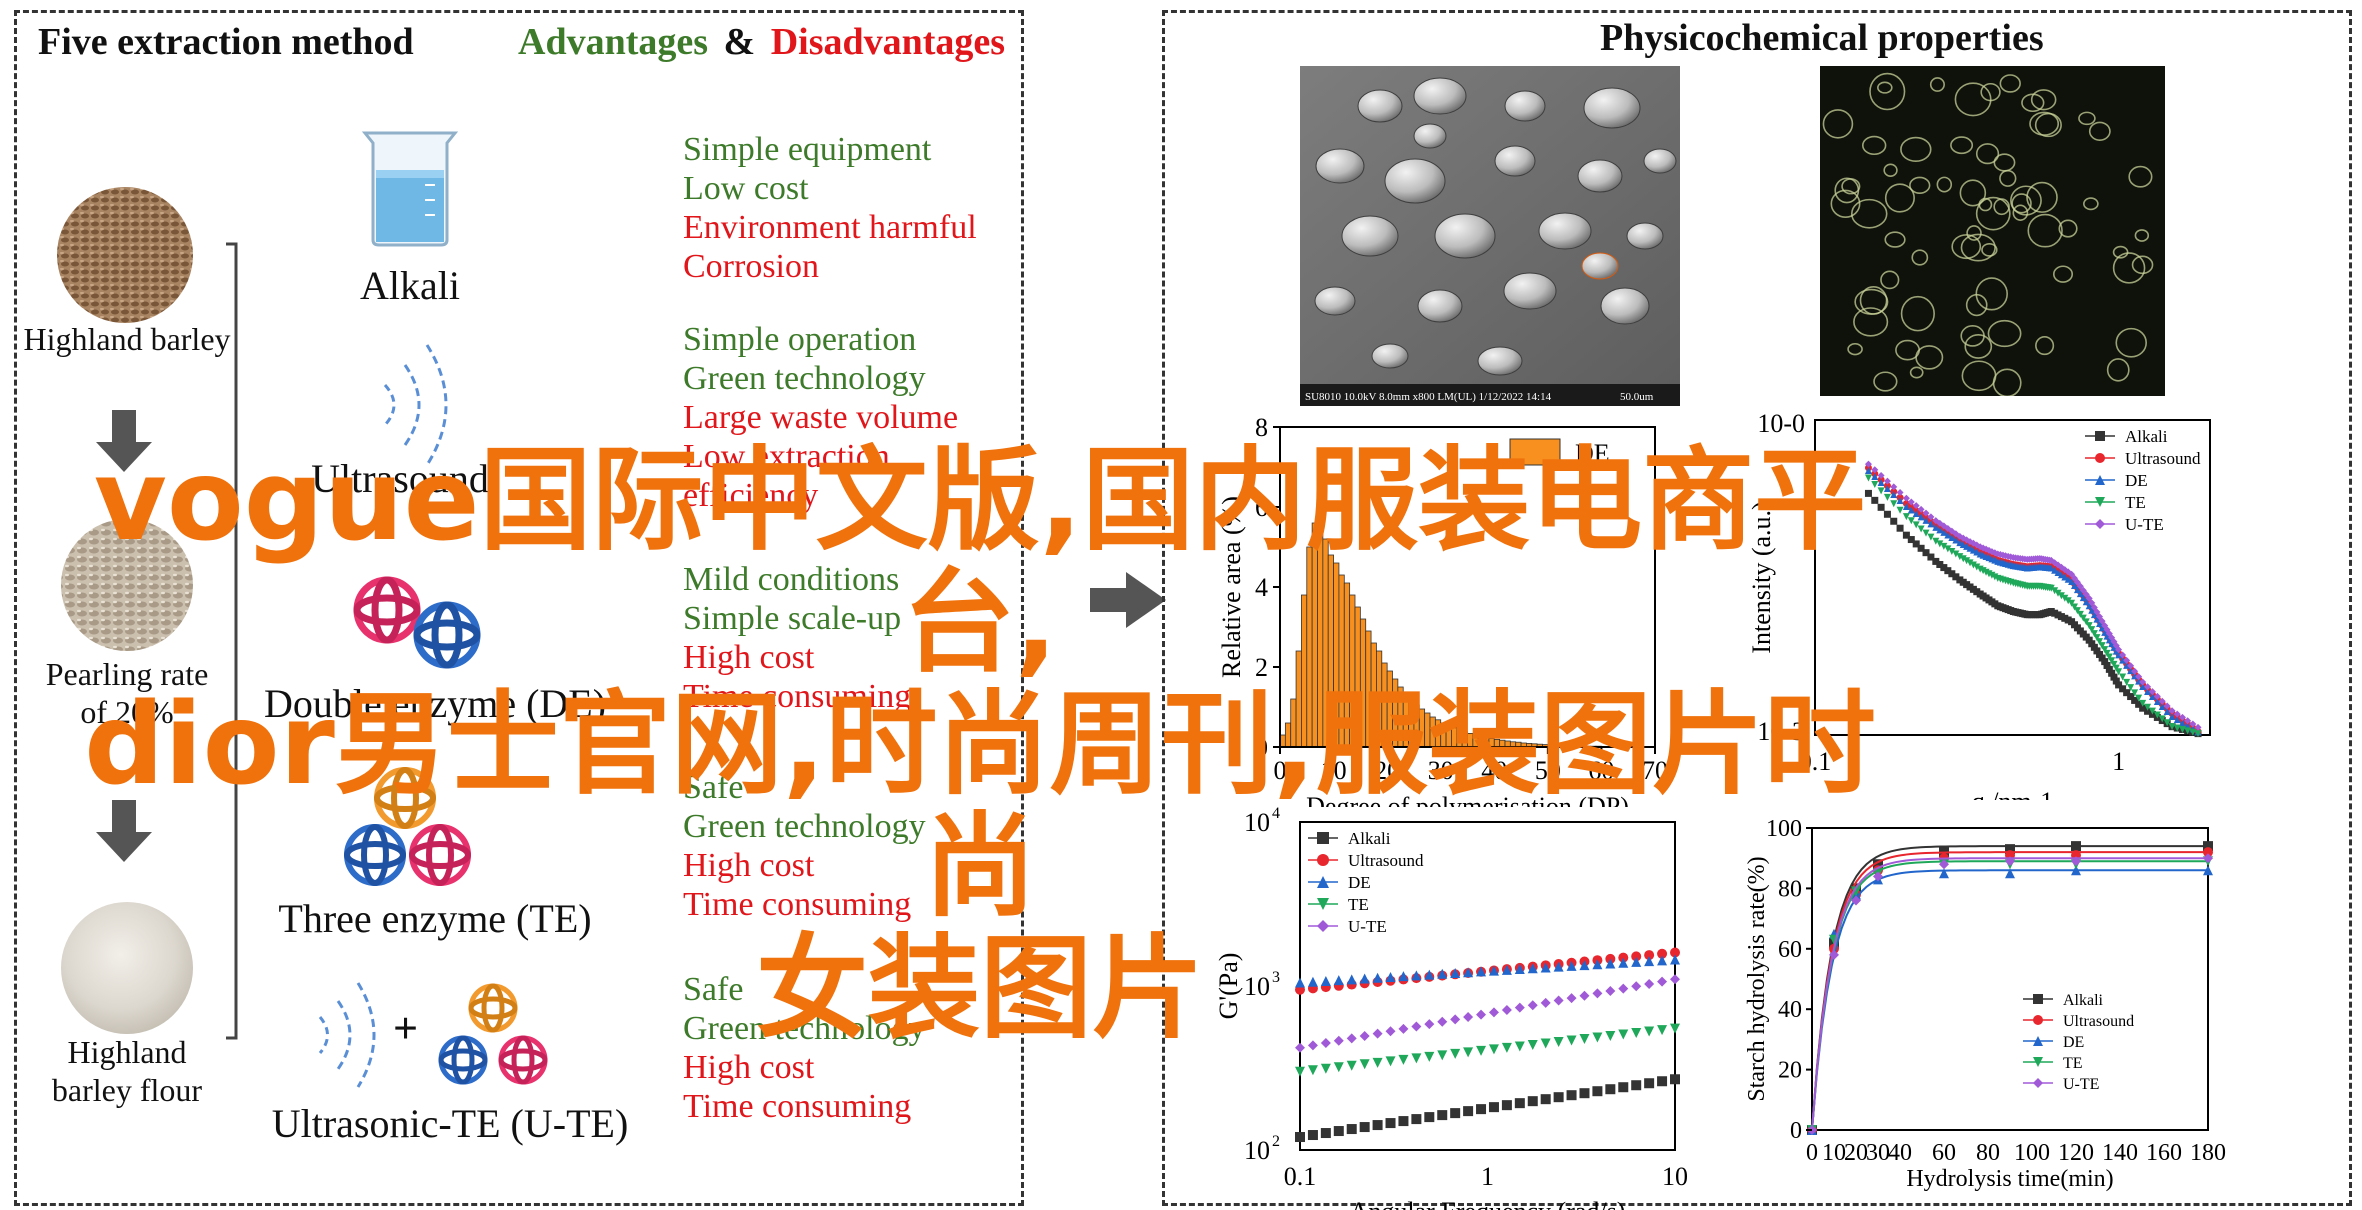 The width and height of the screenshot is (2362, 1210). What do you see at coordinates (2010, 995) in the screenshot?
I see `hydrolysis-fit-line` at bounding box center [2010, 995].